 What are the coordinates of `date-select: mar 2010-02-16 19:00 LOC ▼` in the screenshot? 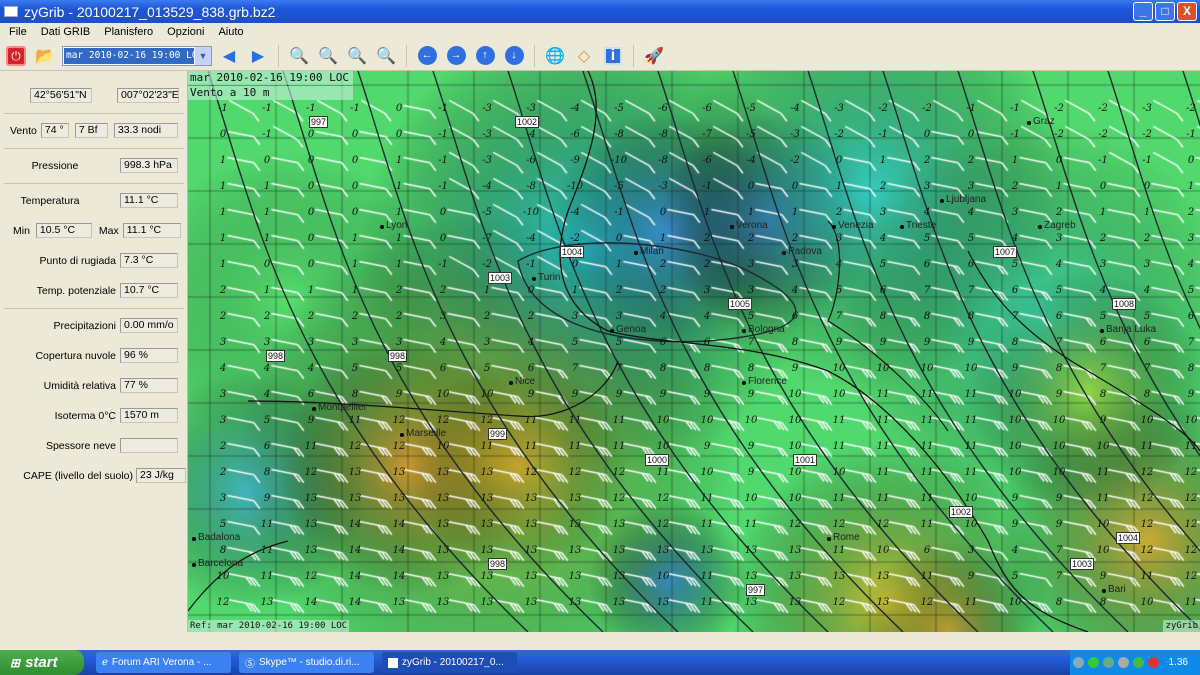 It's located at (137, 55).